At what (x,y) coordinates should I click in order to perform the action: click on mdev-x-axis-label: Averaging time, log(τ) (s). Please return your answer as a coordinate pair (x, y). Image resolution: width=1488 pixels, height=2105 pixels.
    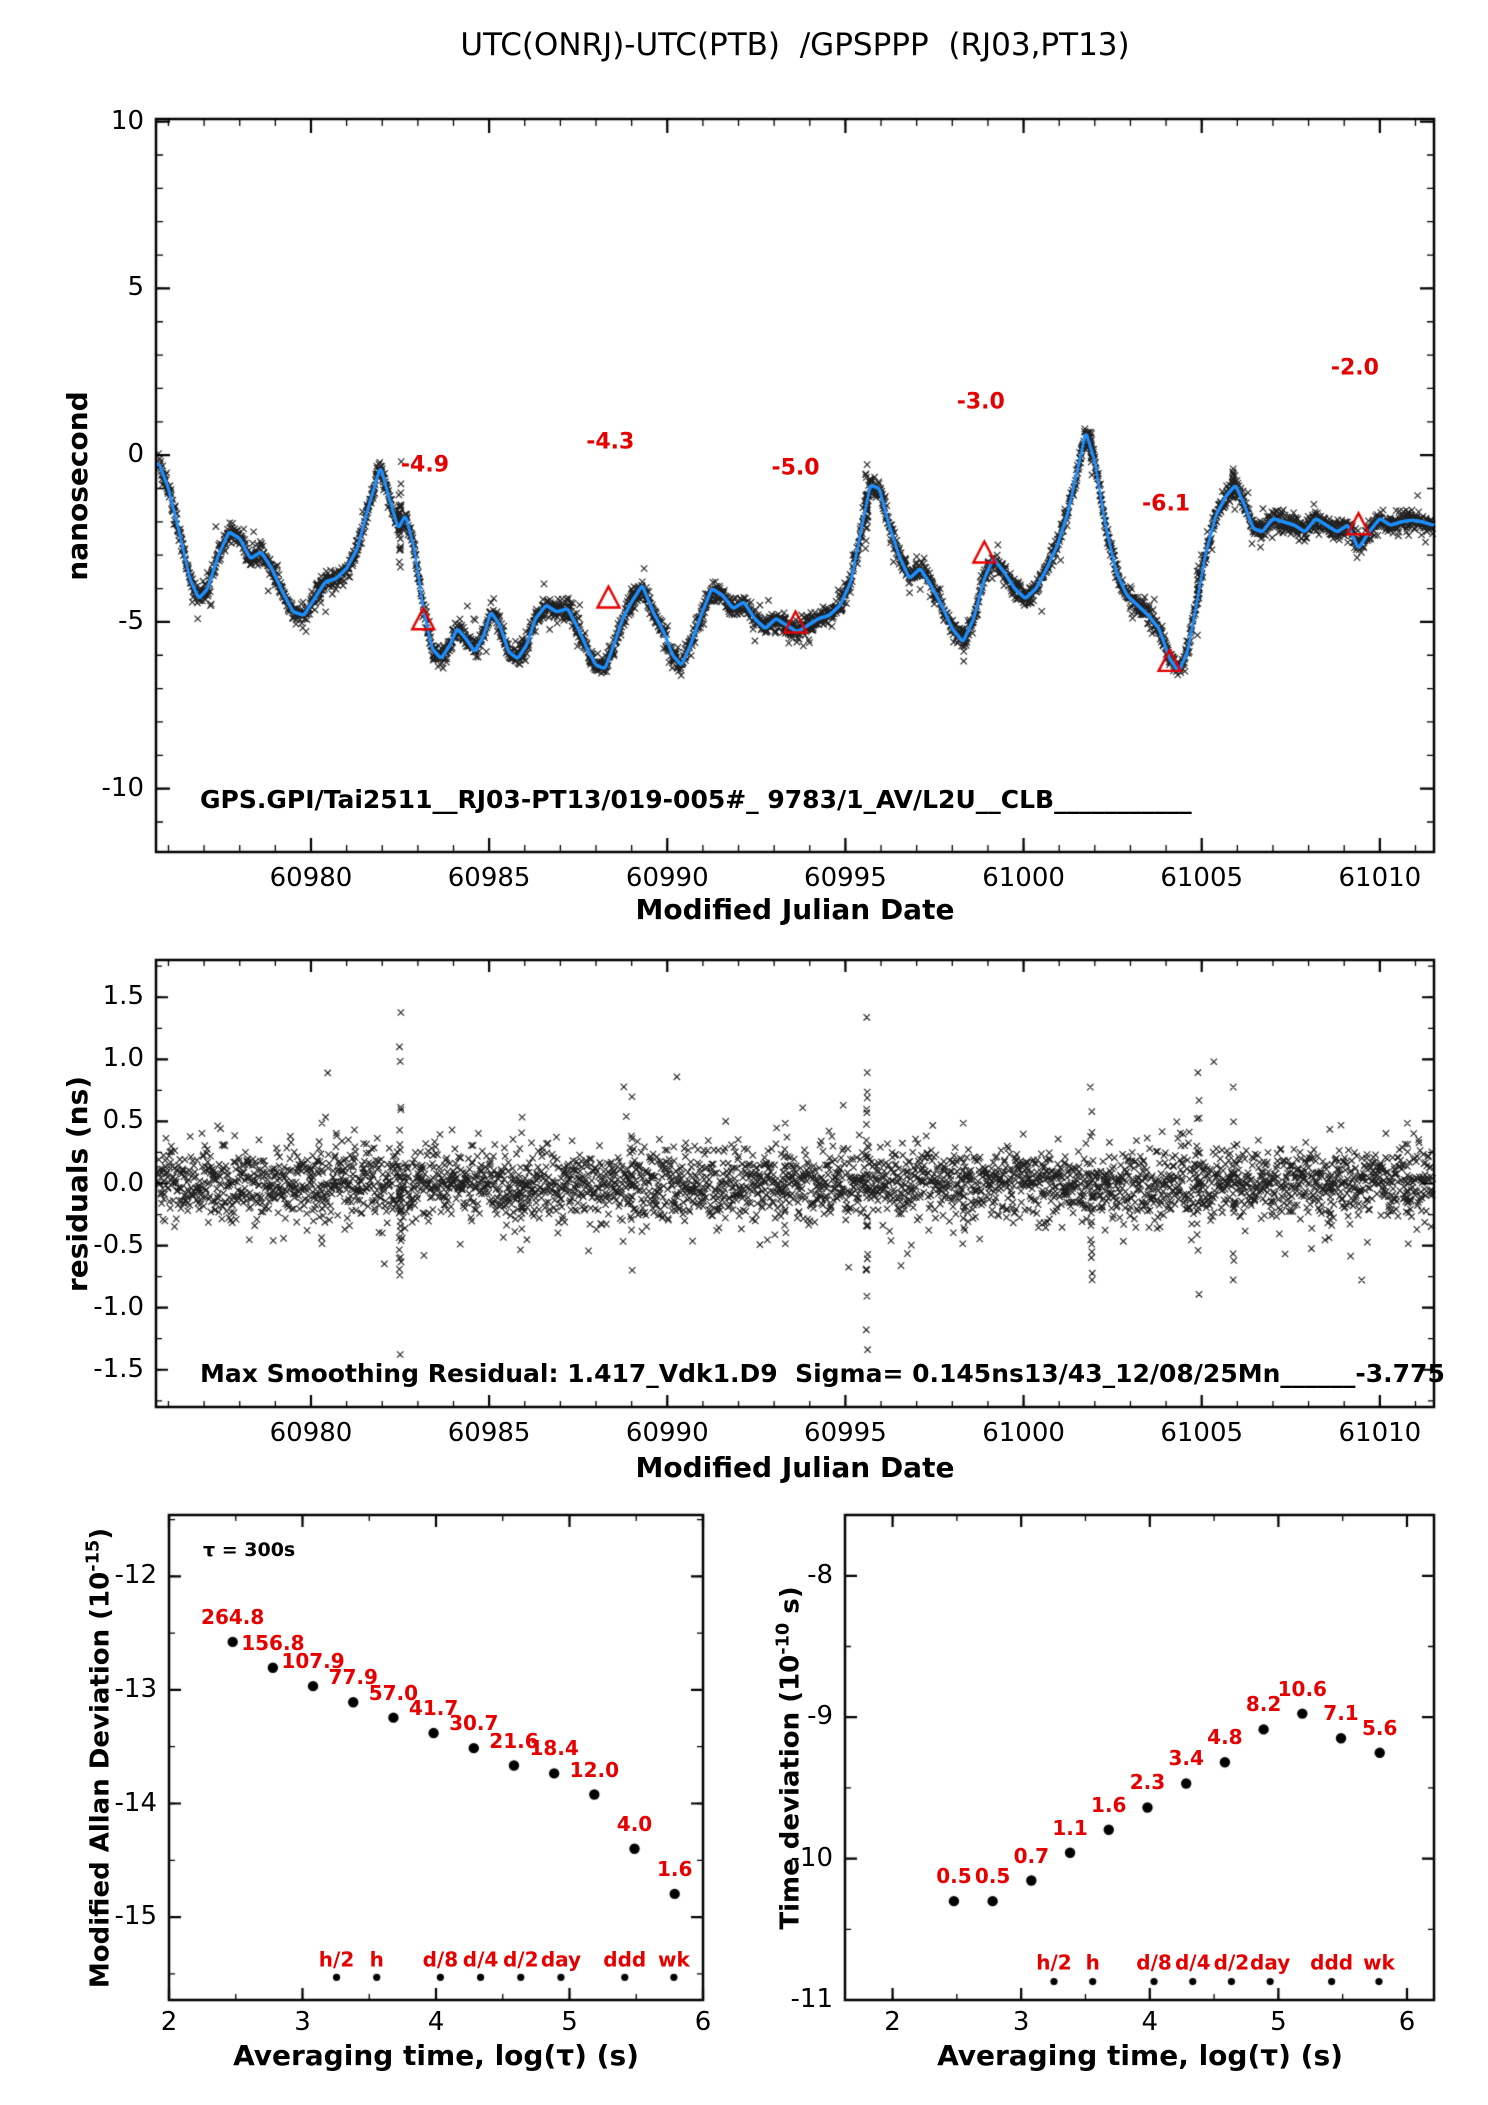
    Looking at the image, I should click on (436, 2055).